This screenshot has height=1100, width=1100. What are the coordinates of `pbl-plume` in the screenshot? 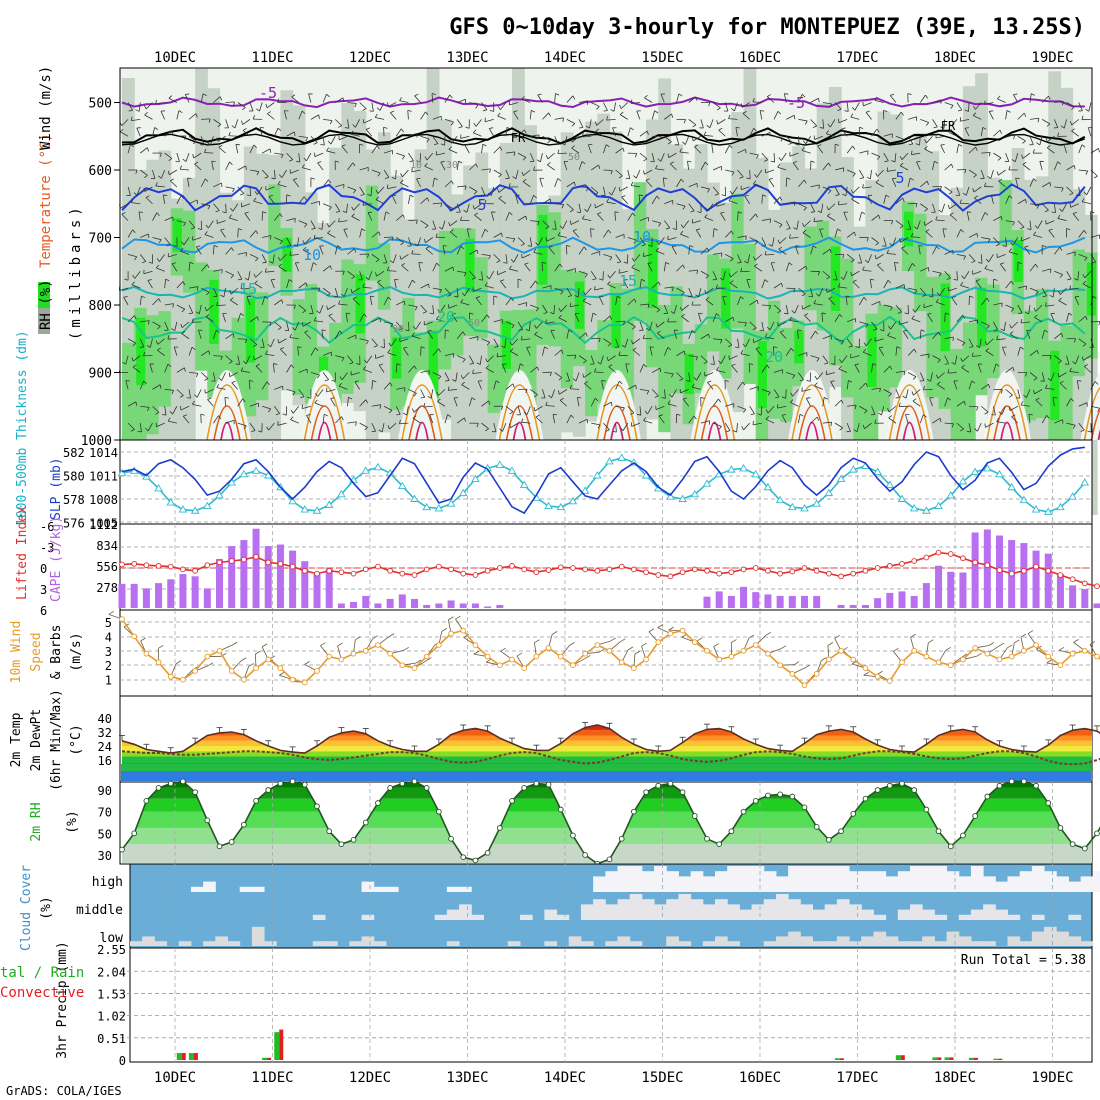 It's located at (422, 405).